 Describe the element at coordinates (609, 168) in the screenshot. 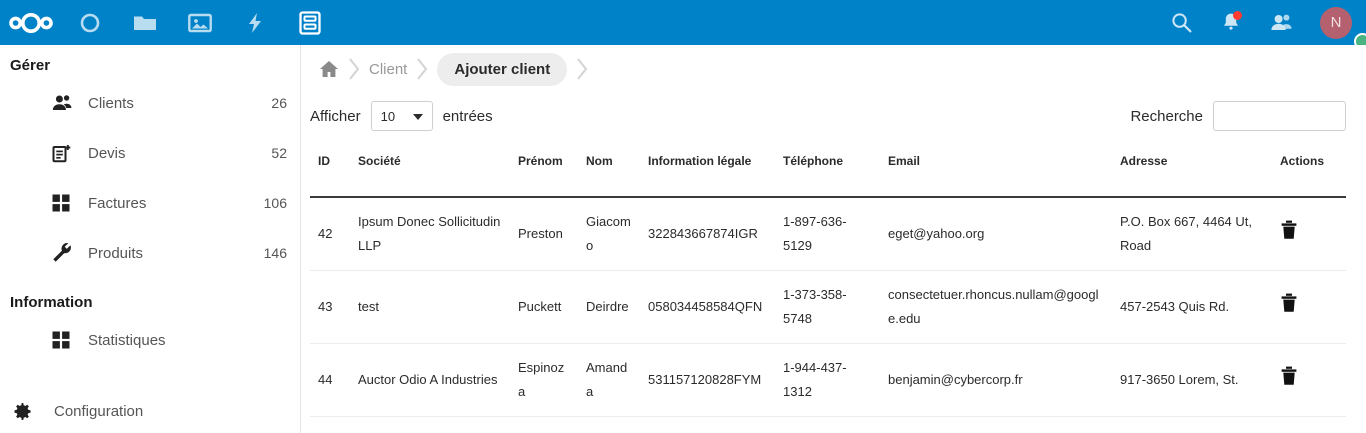

I see `column-header-nom: Nom` at that location.